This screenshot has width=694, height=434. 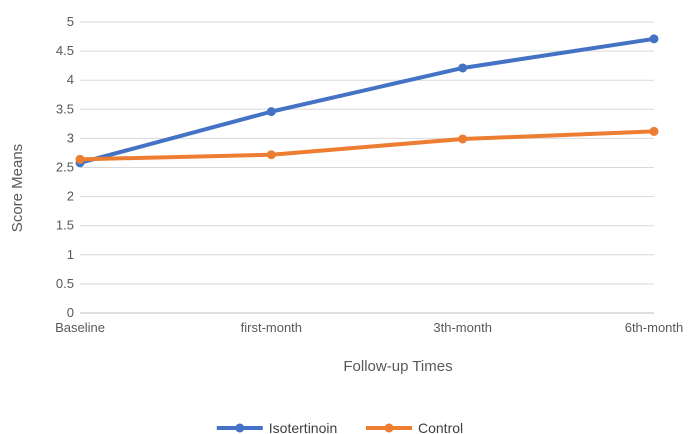 I want to click on y-tick-label: 4, so click(x=70, y=79).